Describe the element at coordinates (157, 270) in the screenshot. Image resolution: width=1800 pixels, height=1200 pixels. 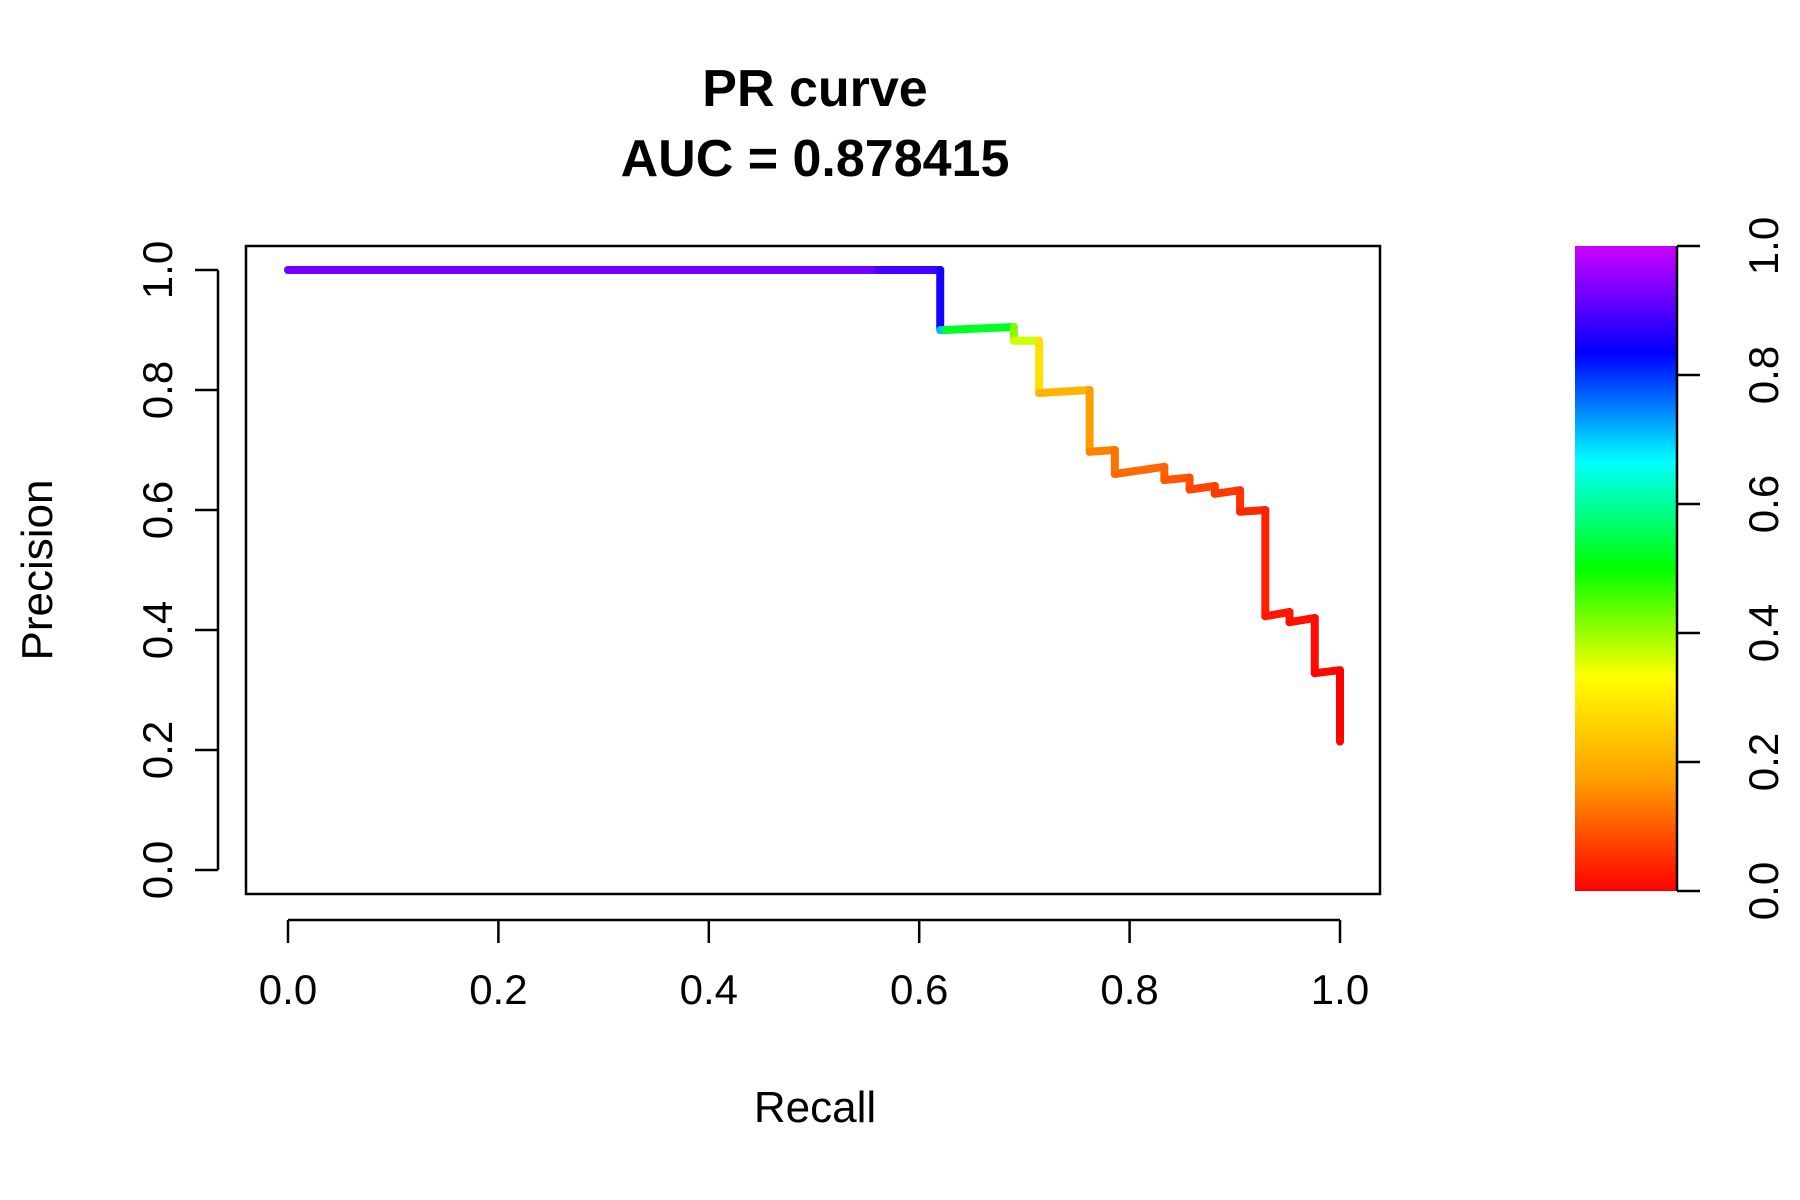
I see `y-tick-label: 1.0` at that location.